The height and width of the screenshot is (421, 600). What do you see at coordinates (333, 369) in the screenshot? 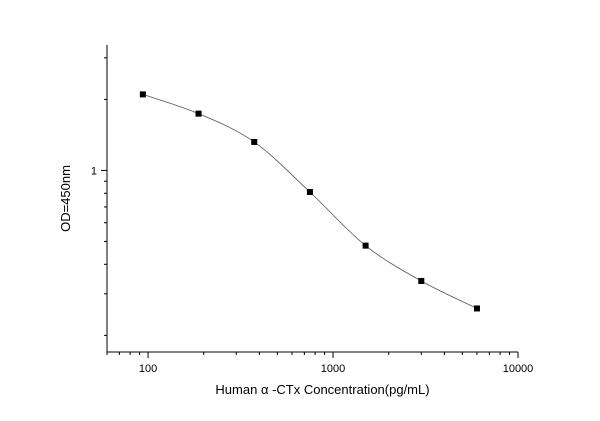
I see `x-tick-label: 1000` at bounding box center [333, 369].